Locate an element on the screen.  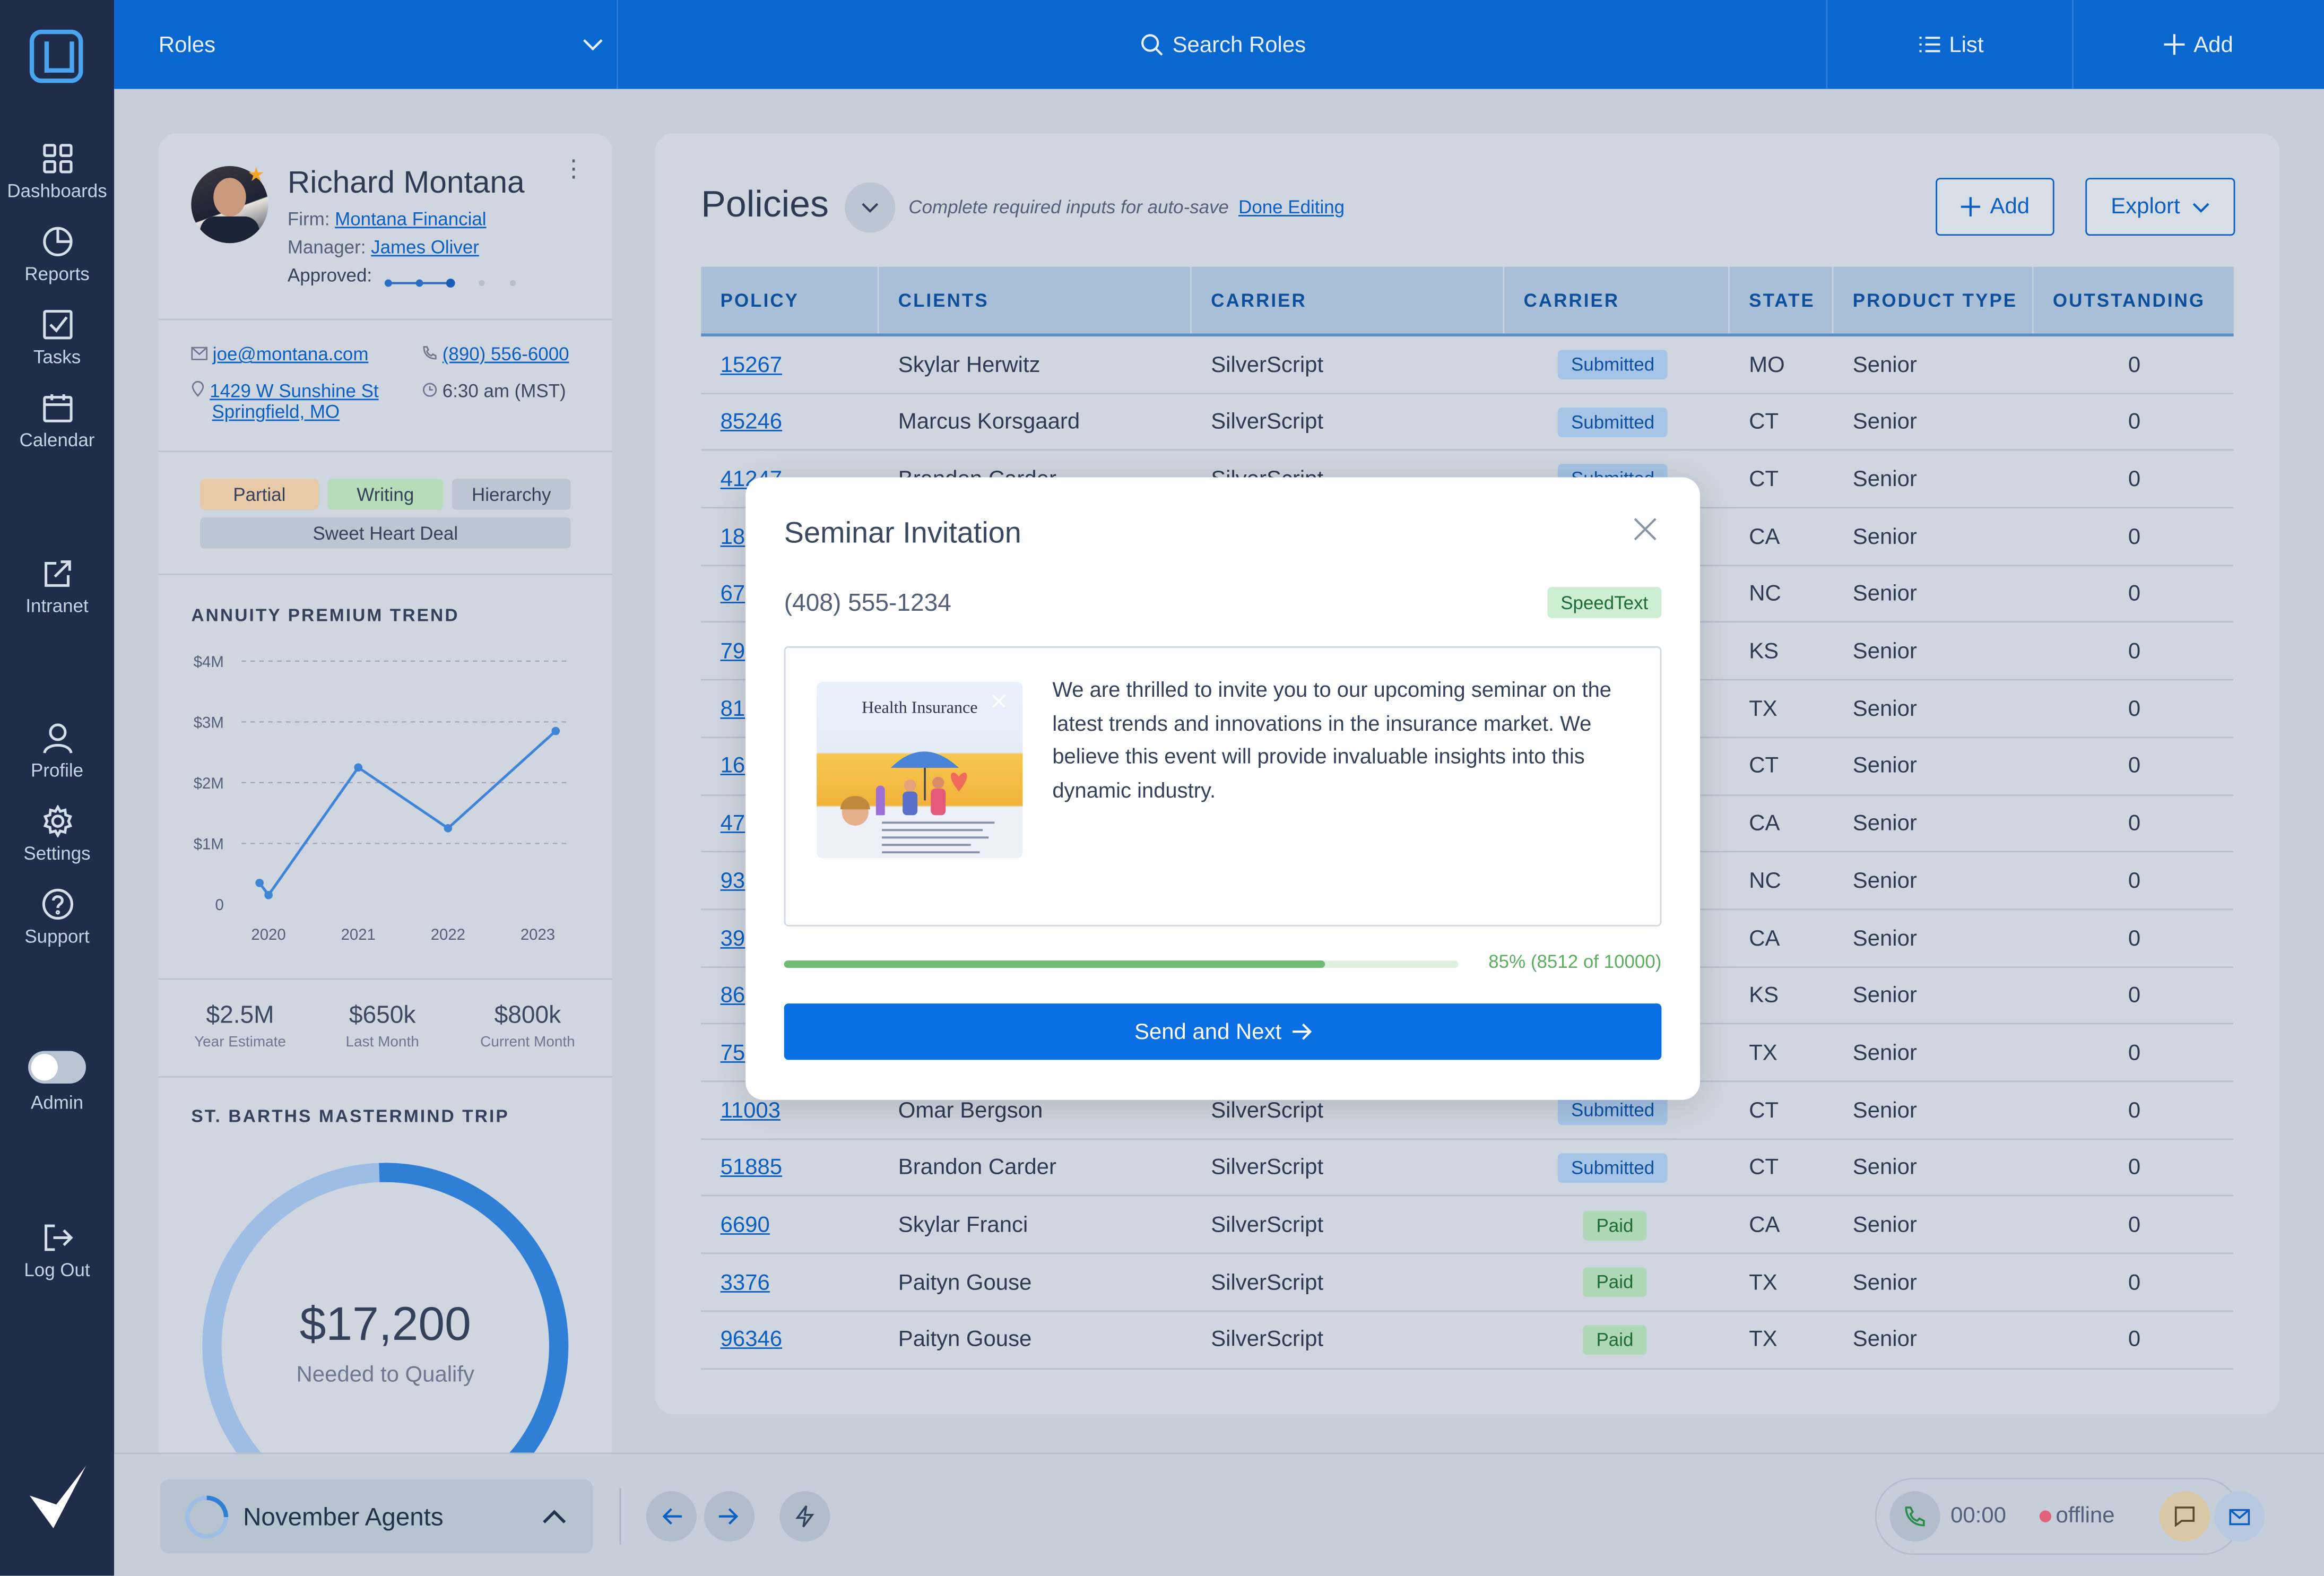
list-button: List is located at coordinates (1952, 45).